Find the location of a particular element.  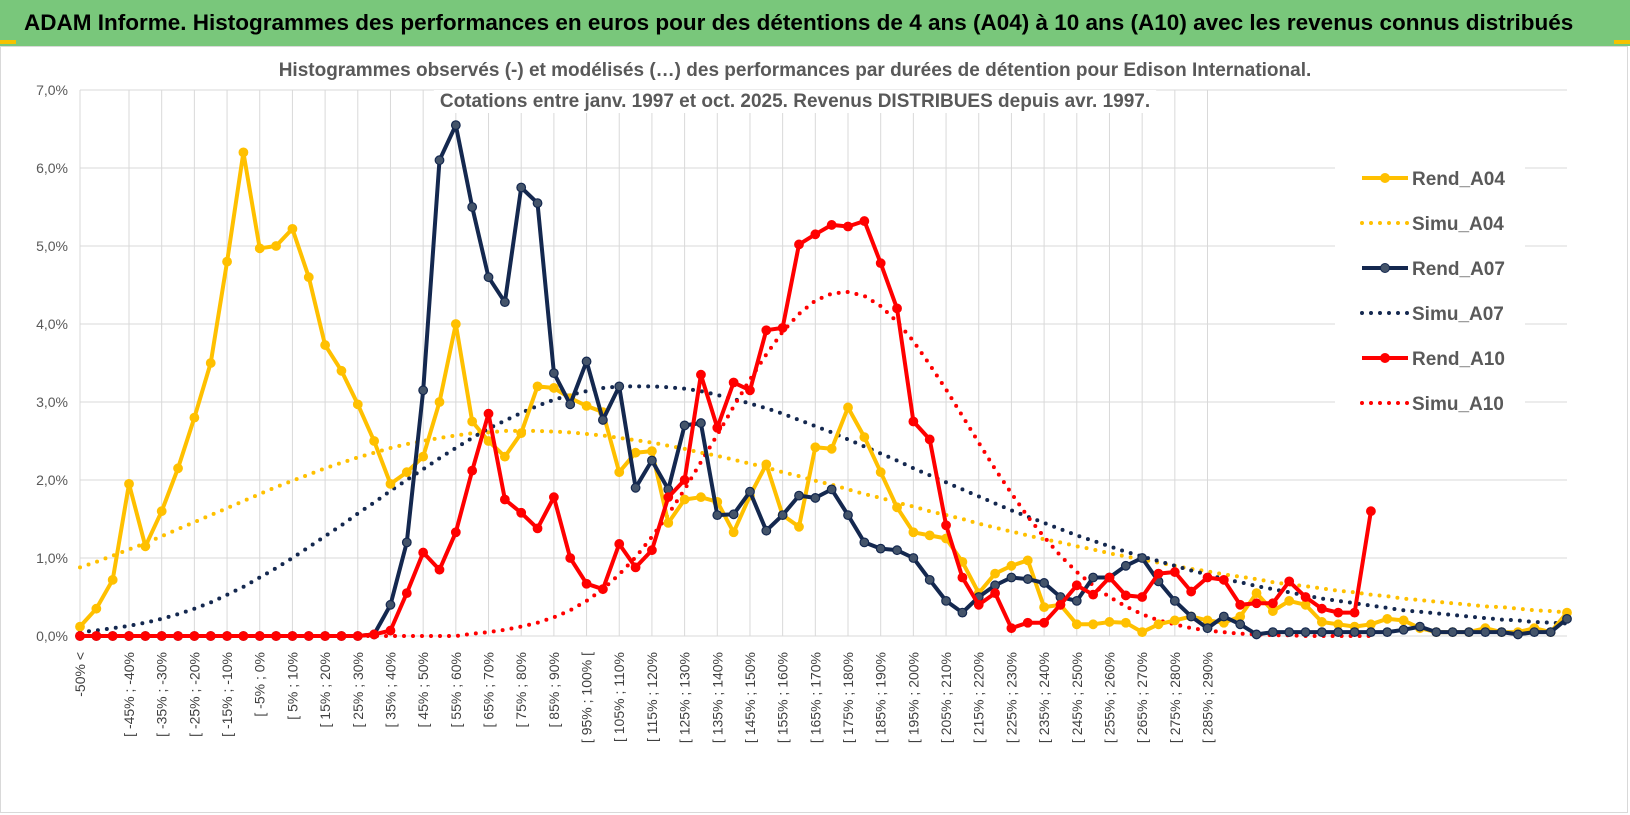

x-tick-label: [ 235% ; 240% is located at coordinates (1044, 697).